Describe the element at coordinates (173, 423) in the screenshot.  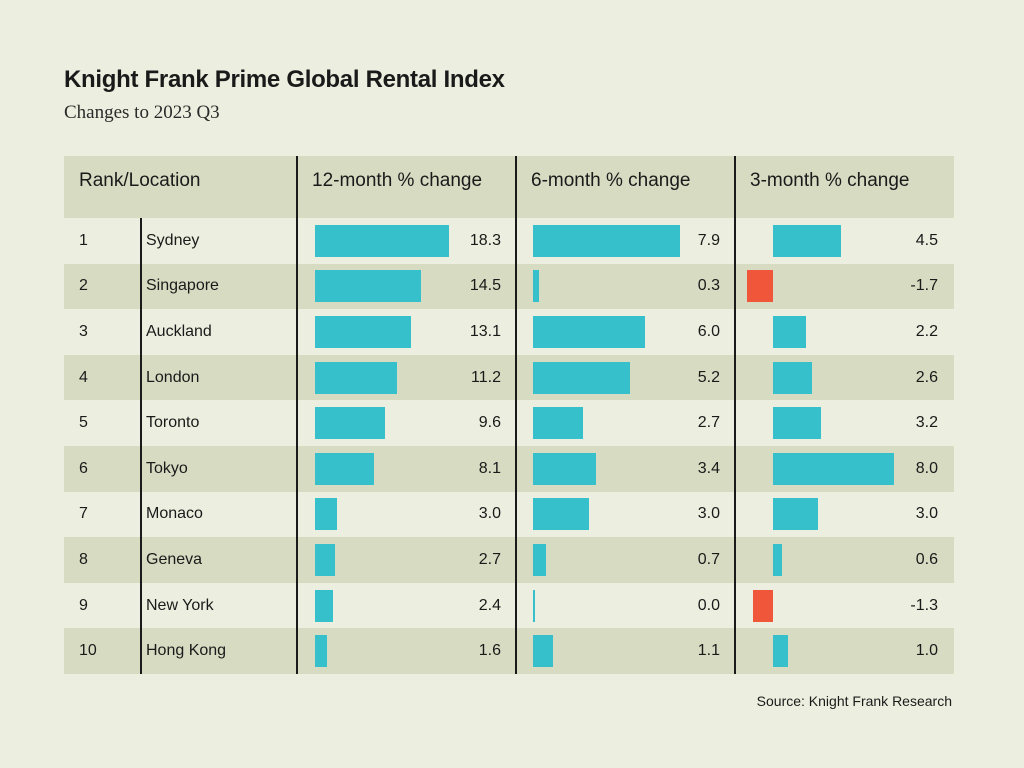
I see `location-cell: Toronto` at that location.